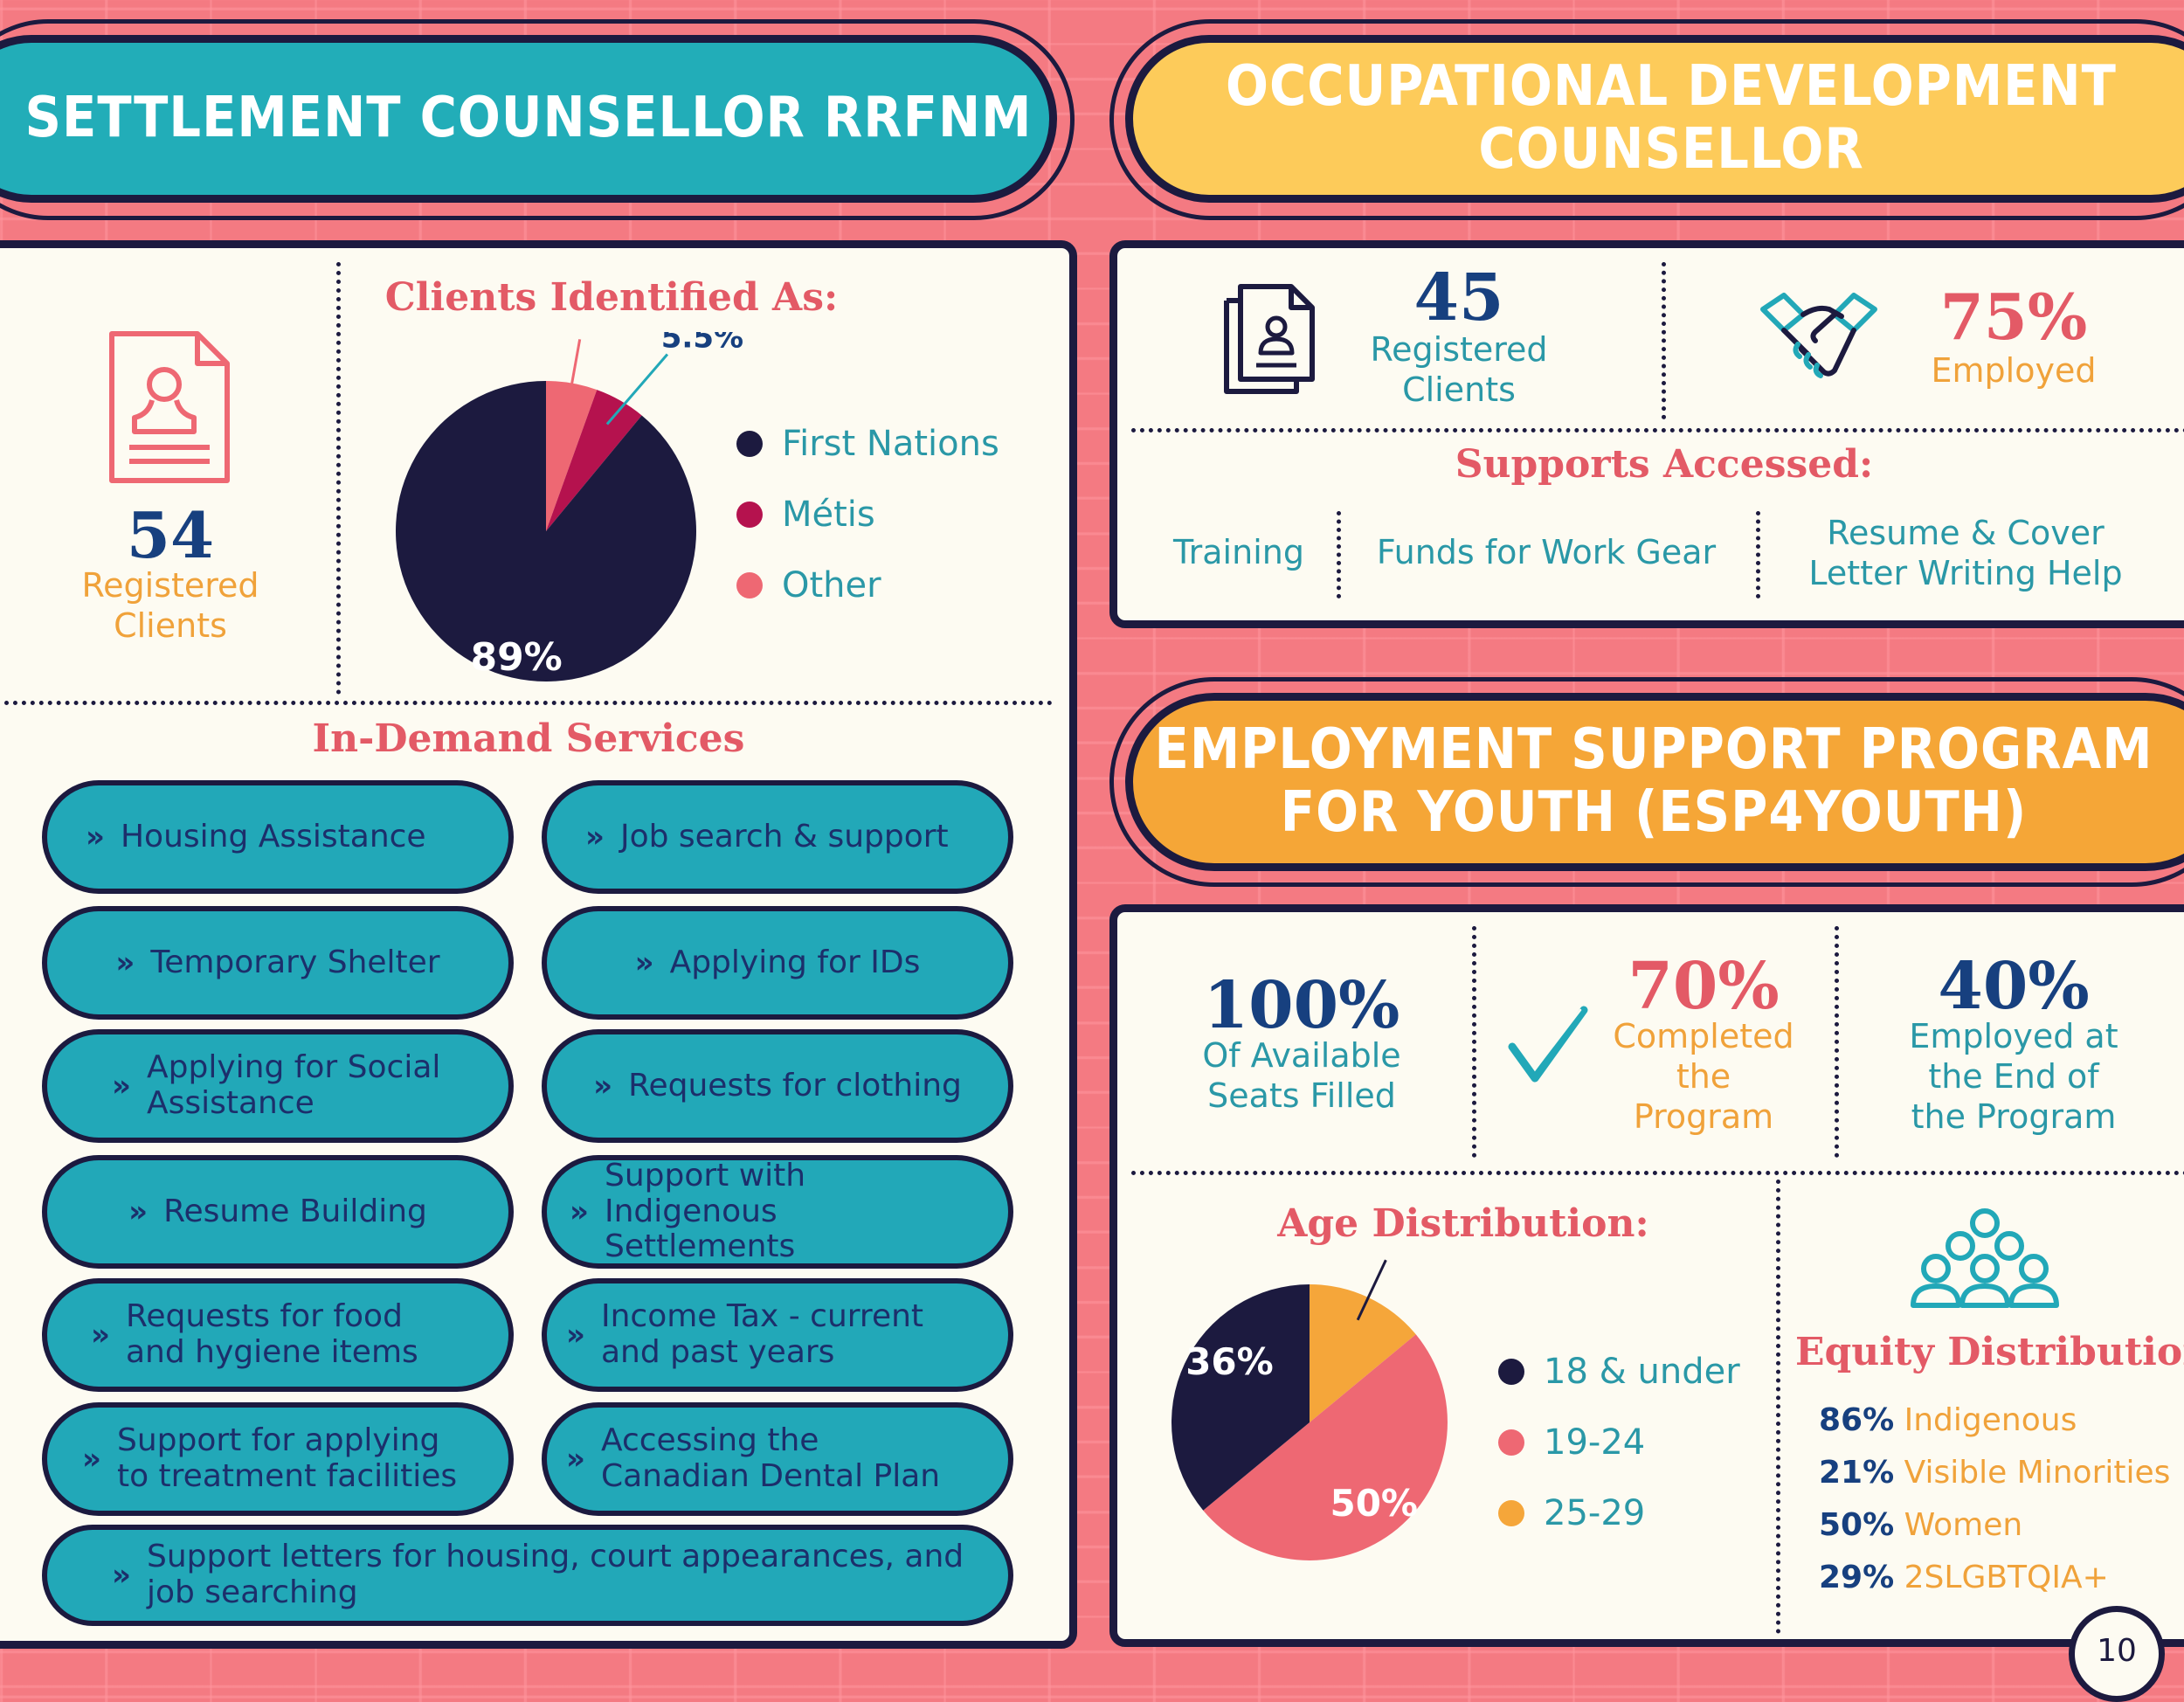 Image resolution: width=2184 pixels, height=1702 pixels. Describe the element at coordinates (170, 625) in the screenshot. I see `settlement-registered-label-2: Clients` at that location.